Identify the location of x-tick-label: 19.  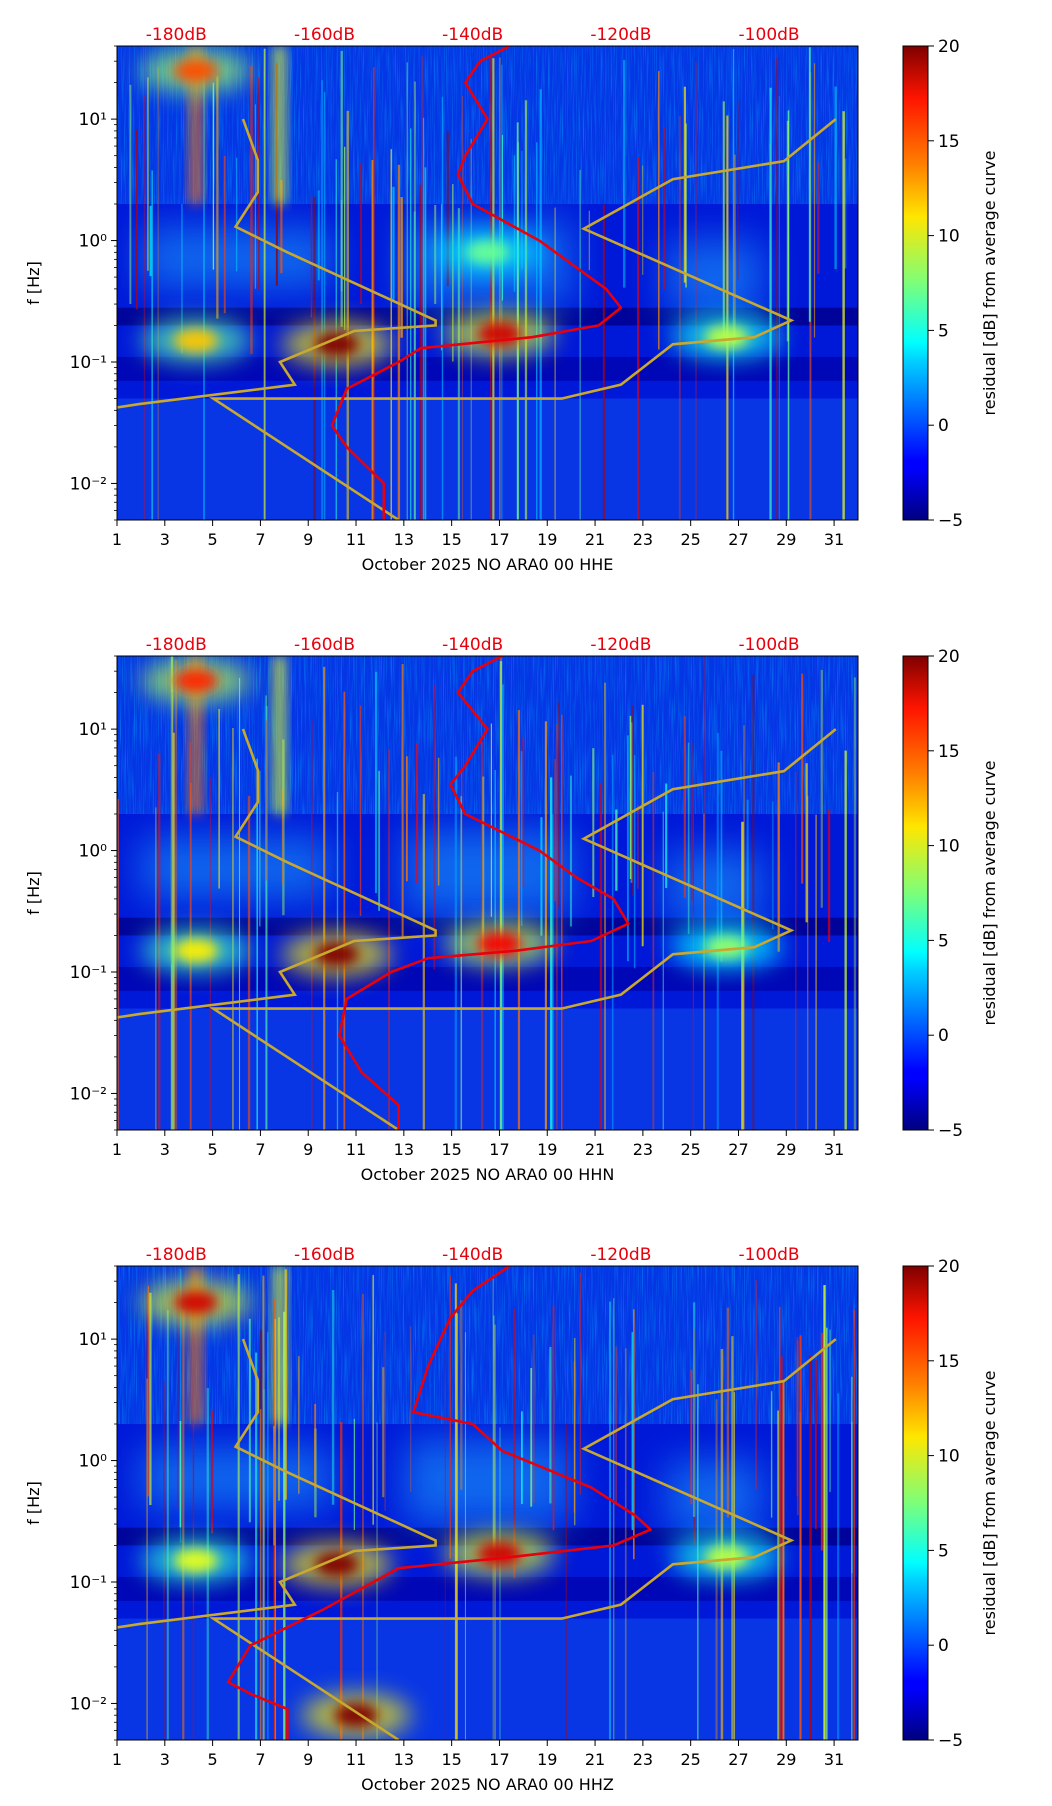
(547, 1149).